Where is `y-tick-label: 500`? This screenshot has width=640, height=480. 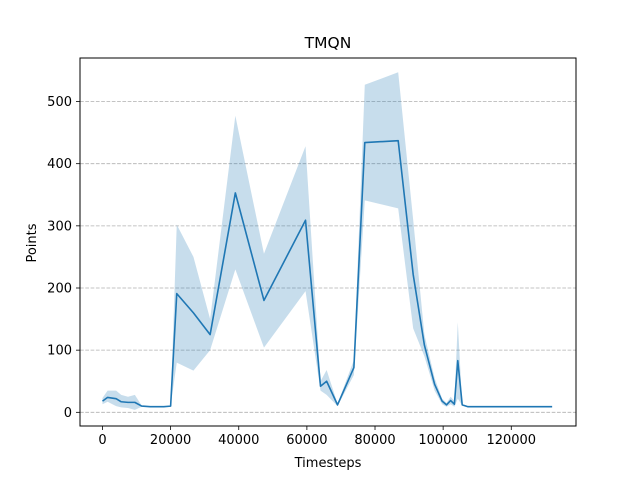 y-tick-label: 500 is located at coordinates (59, 102).